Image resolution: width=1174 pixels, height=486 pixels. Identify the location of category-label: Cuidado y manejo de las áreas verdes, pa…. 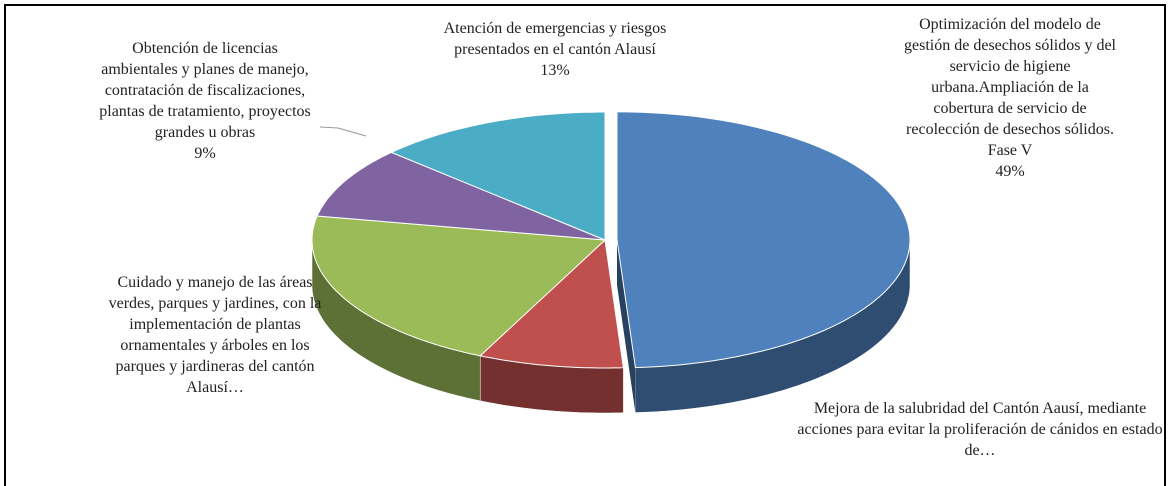
(215, 335).